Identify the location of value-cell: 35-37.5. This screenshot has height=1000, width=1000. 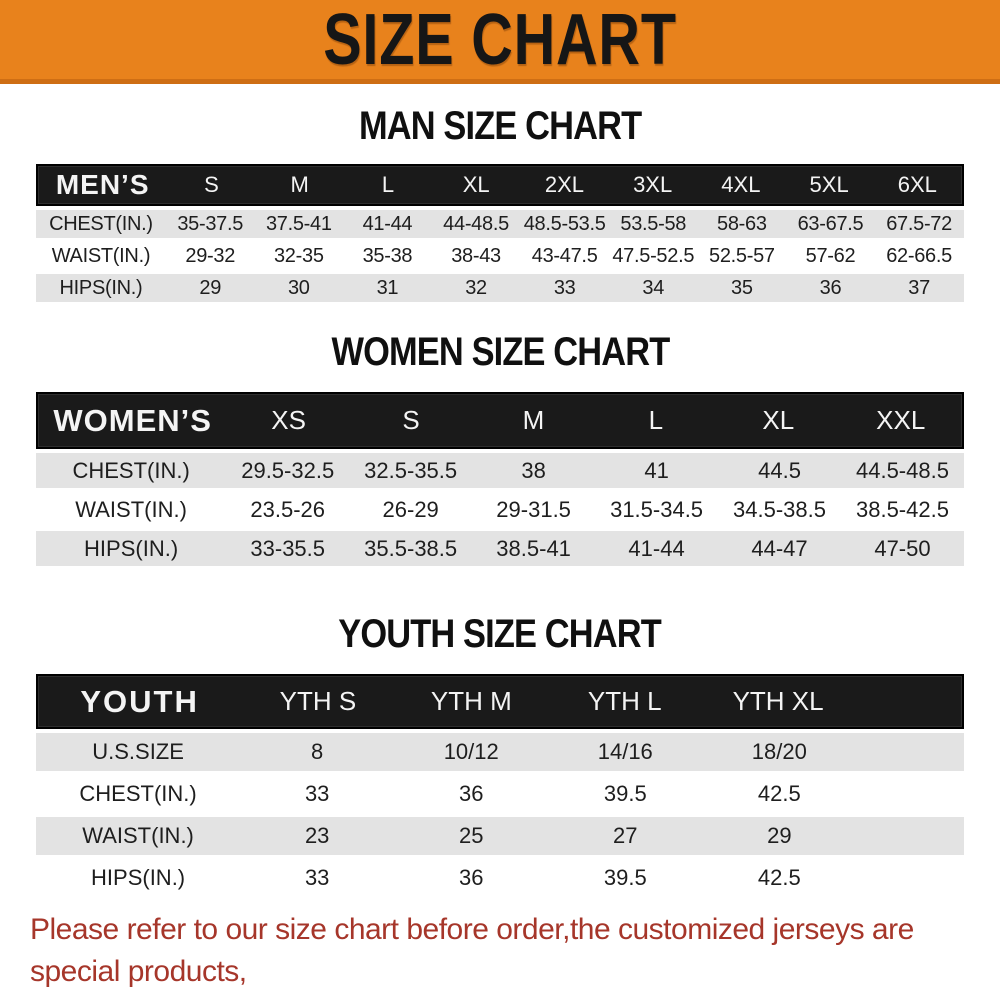
(210, 223).